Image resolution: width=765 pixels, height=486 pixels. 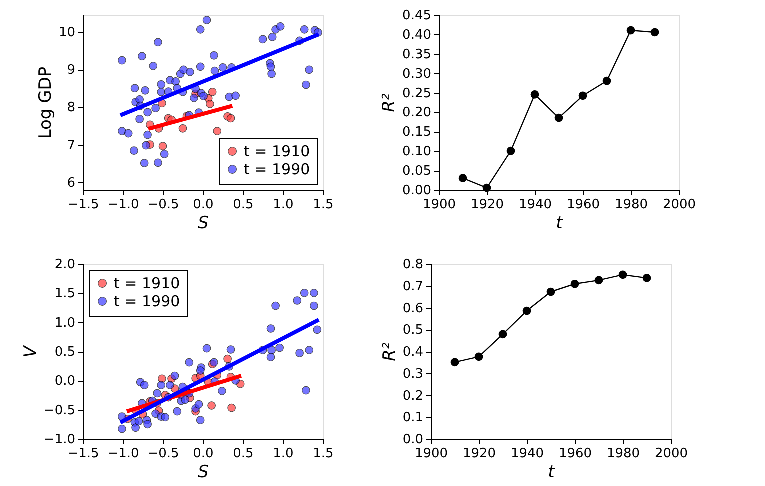 I want to click on y-tick-label: 9, so click(x=71, y=70).